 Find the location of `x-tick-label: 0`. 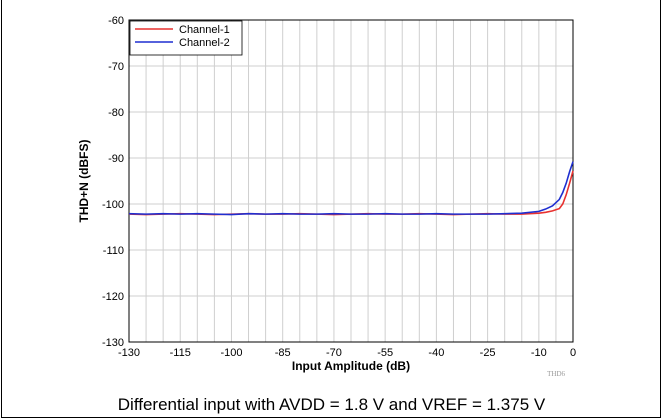

x-tick-label: 0 is located at coordinates (573, 353).